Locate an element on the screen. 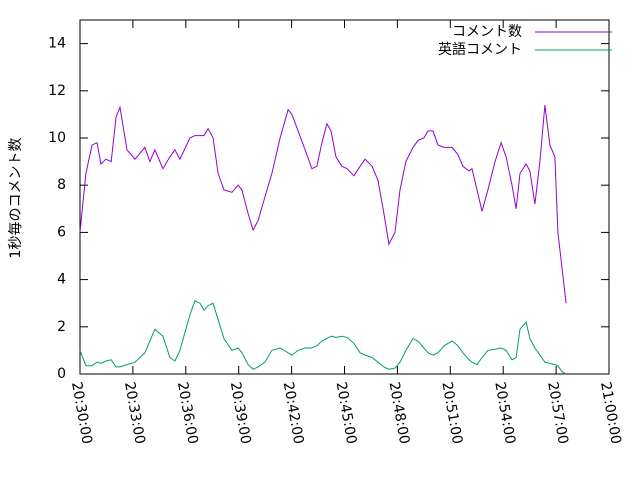 This screenshot has width=640, height=480. x-tick-label: 20:39:00 is located at coordinates (240, 413).